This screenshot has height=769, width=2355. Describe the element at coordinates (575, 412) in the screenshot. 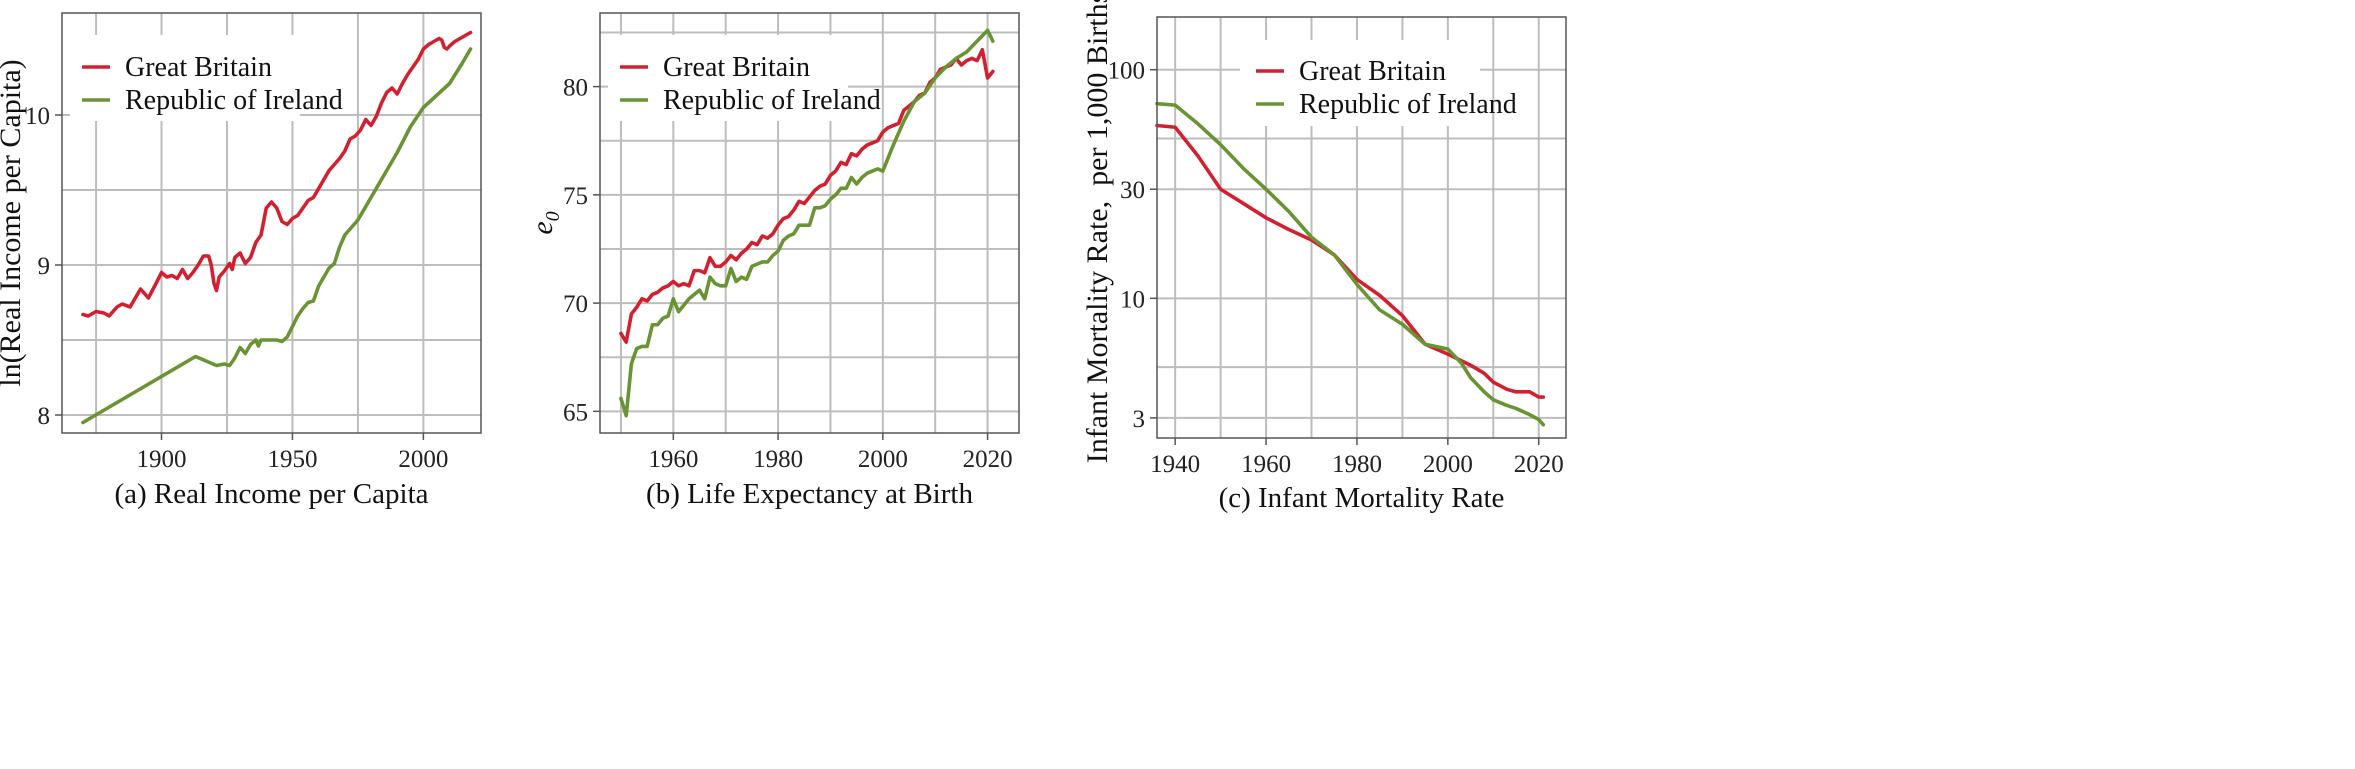

I see `y-tick-label: 65` at that location.